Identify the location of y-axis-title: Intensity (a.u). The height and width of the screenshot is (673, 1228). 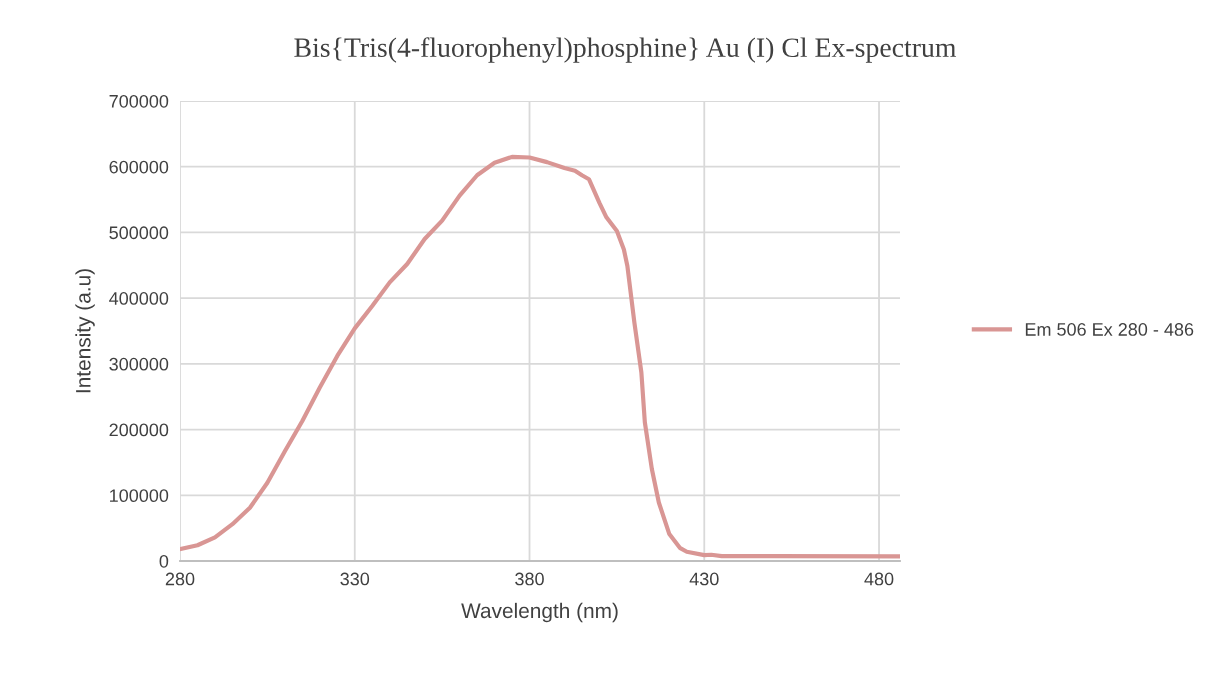
(85, 331).